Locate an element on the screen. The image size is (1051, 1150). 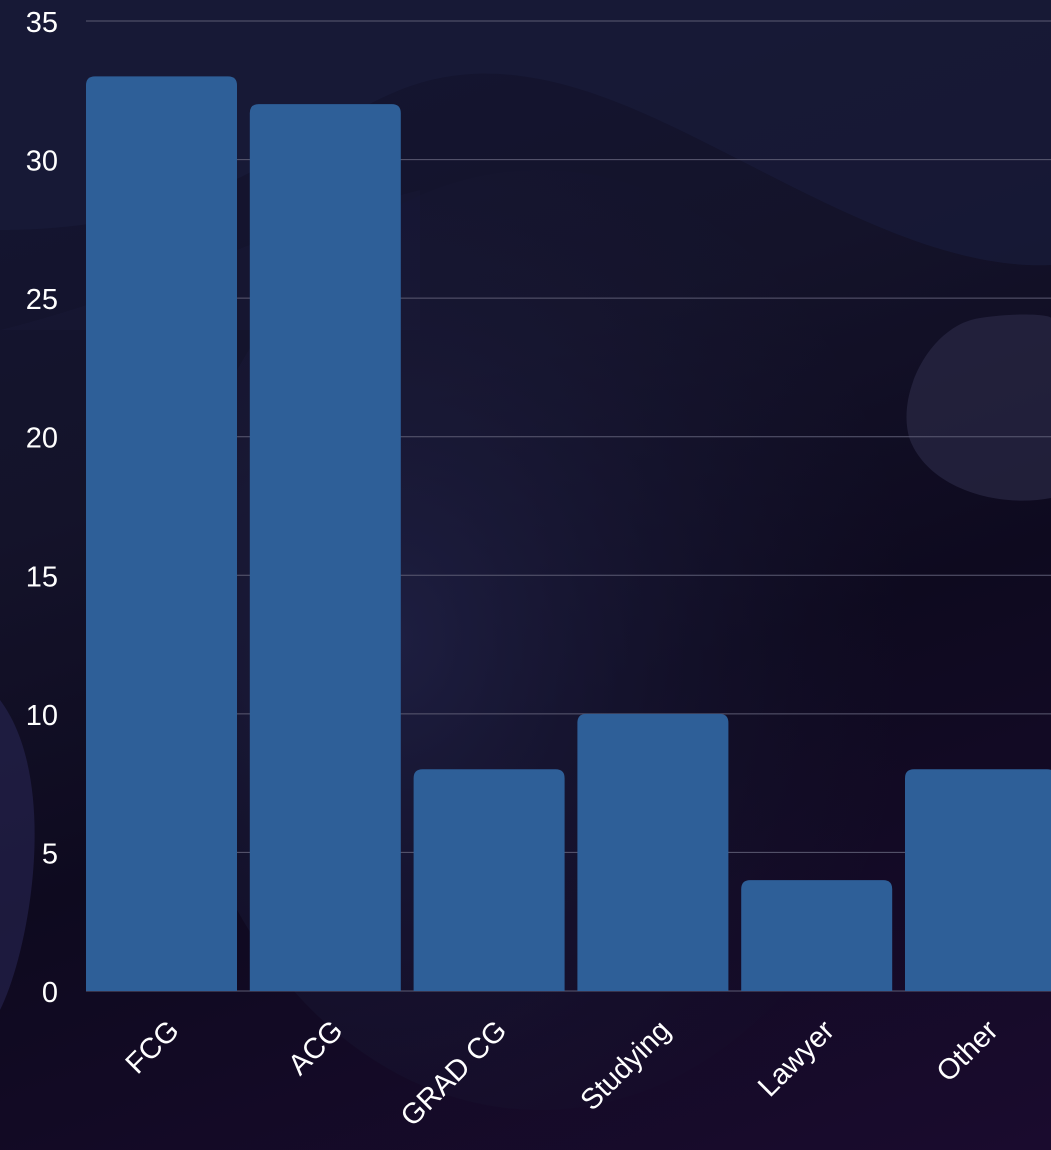
x-tick-label: Lawyer is located at coordinates (796, 1058).